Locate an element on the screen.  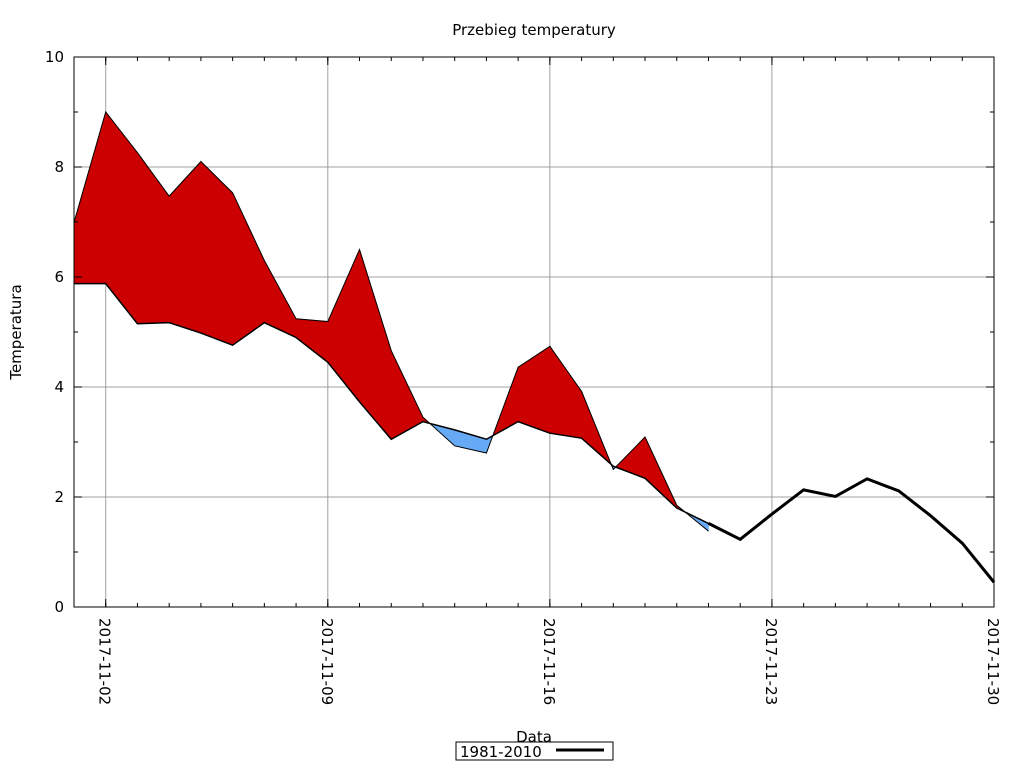
y-axis-label: Temperatura is located at coordinates (16, 332).